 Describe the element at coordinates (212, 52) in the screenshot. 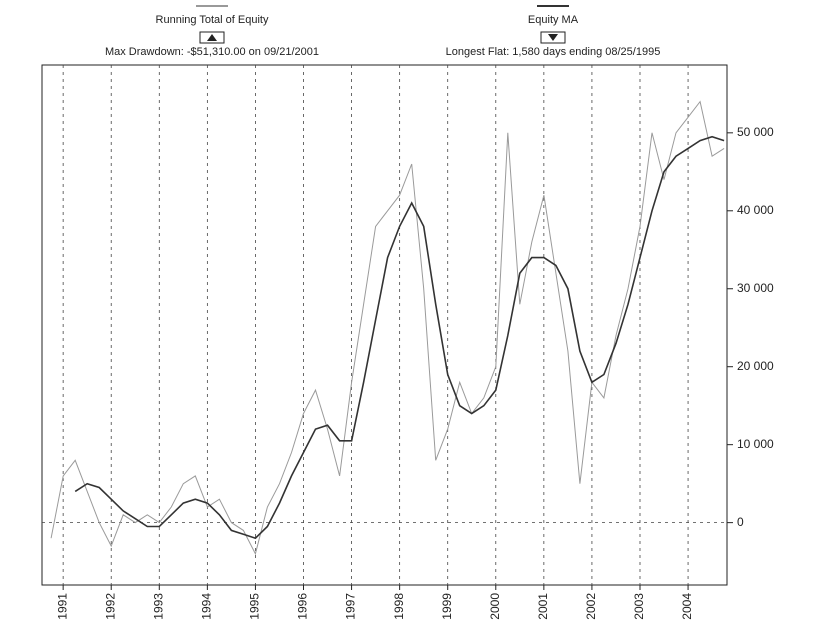

I see `legend-annotation: Max Drawdown: -$51,310.00 on 09/21/2001` at that location.